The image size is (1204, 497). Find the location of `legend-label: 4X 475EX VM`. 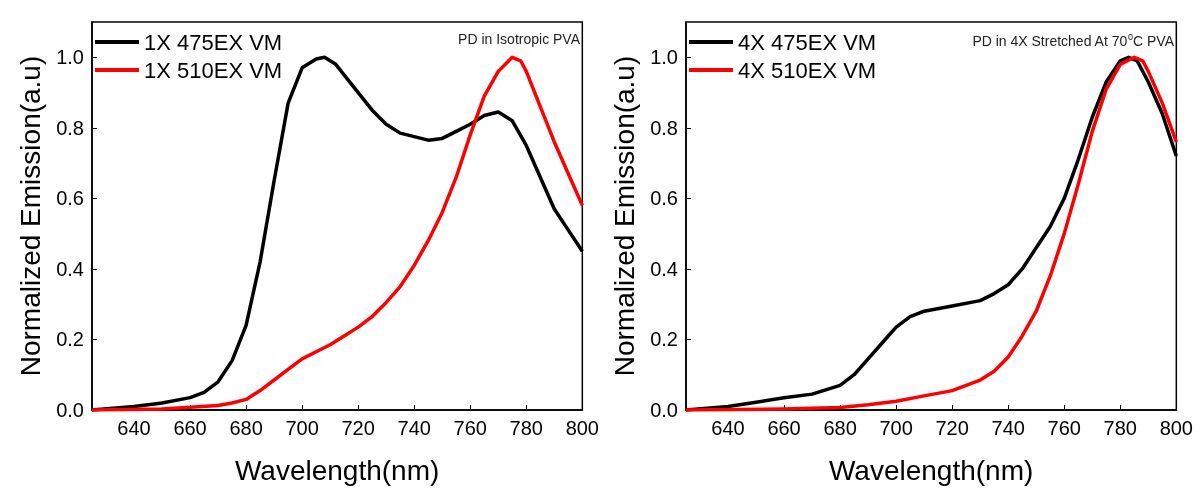

legend-label: 4X 475EX VM is located at coordinates (807, 42).